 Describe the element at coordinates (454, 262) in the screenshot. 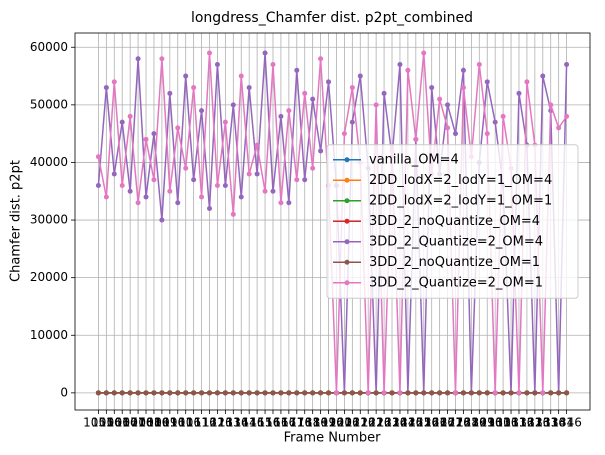

I see `legend-label: 3DD_2_noQuantize_OM=1` at that location.